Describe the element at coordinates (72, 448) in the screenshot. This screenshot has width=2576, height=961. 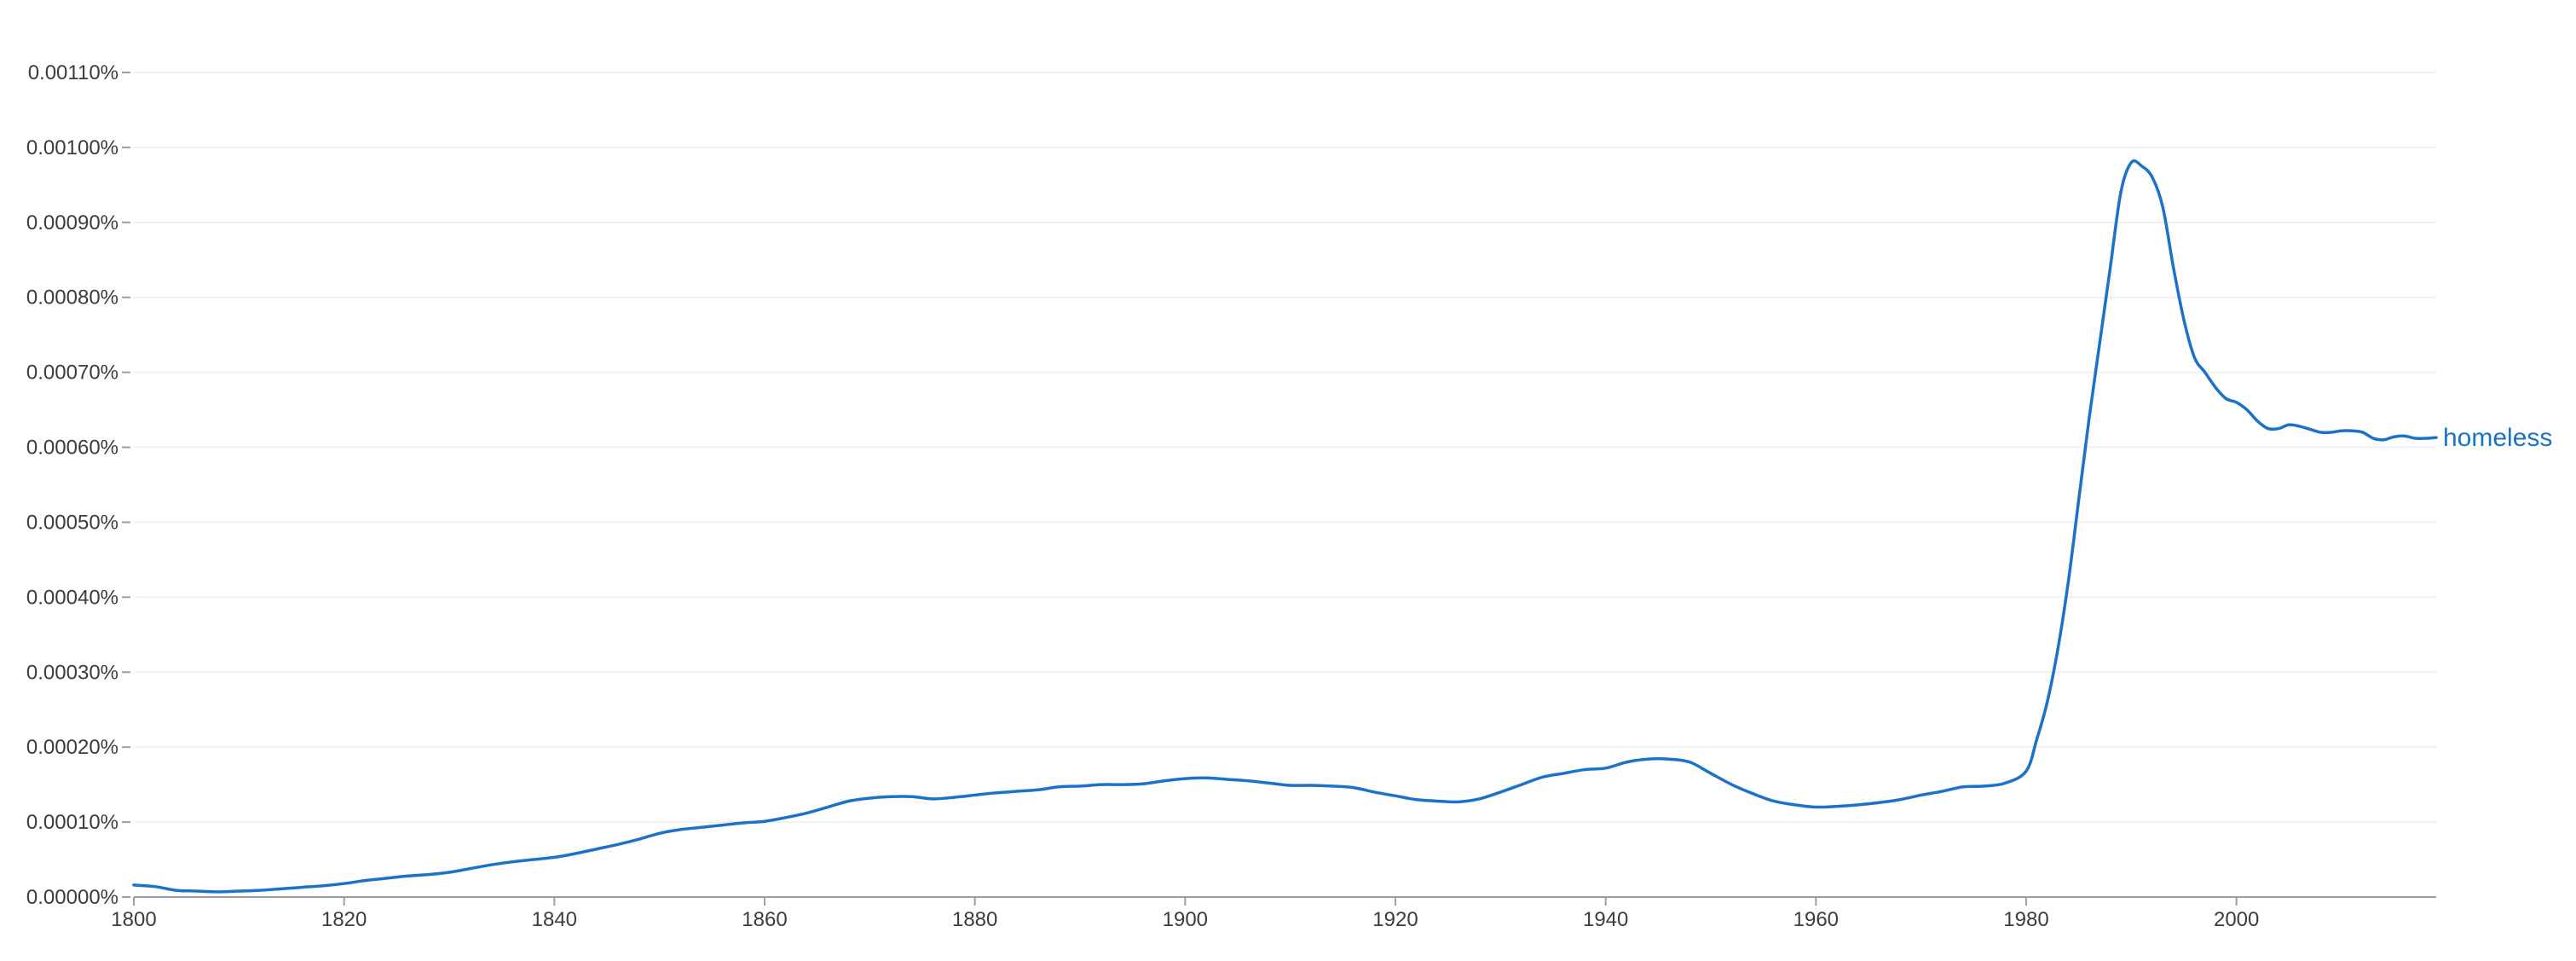
I see `y-tick-label: 0.00060%` at that location.